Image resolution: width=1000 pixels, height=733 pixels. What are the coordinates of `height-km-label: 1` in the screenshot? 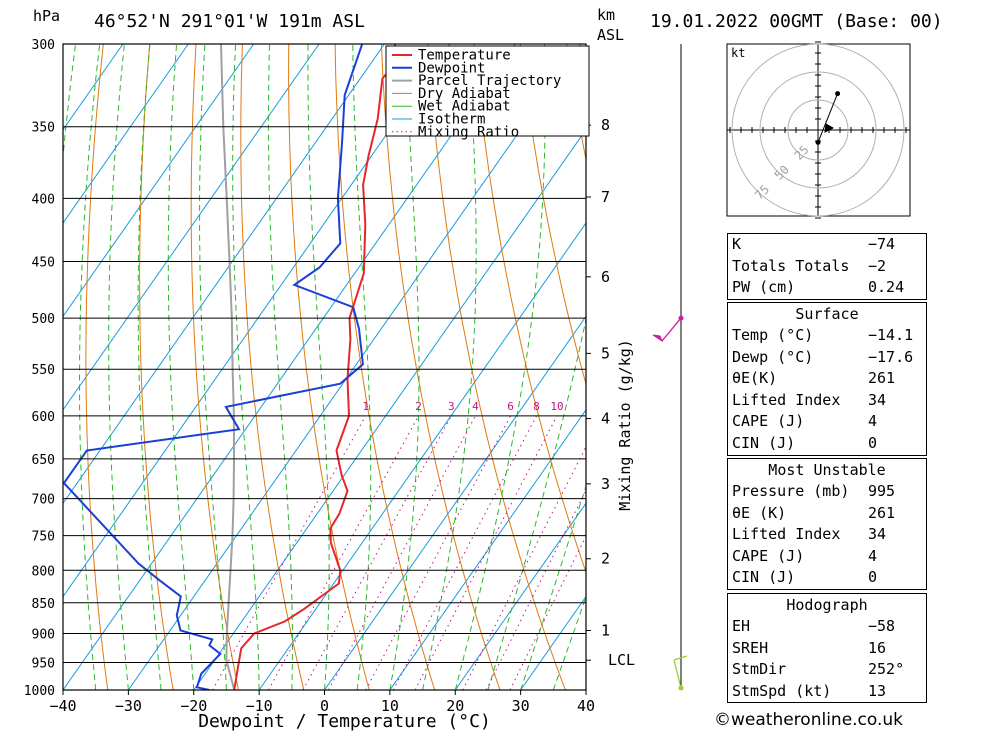 It's located at (605, 630).